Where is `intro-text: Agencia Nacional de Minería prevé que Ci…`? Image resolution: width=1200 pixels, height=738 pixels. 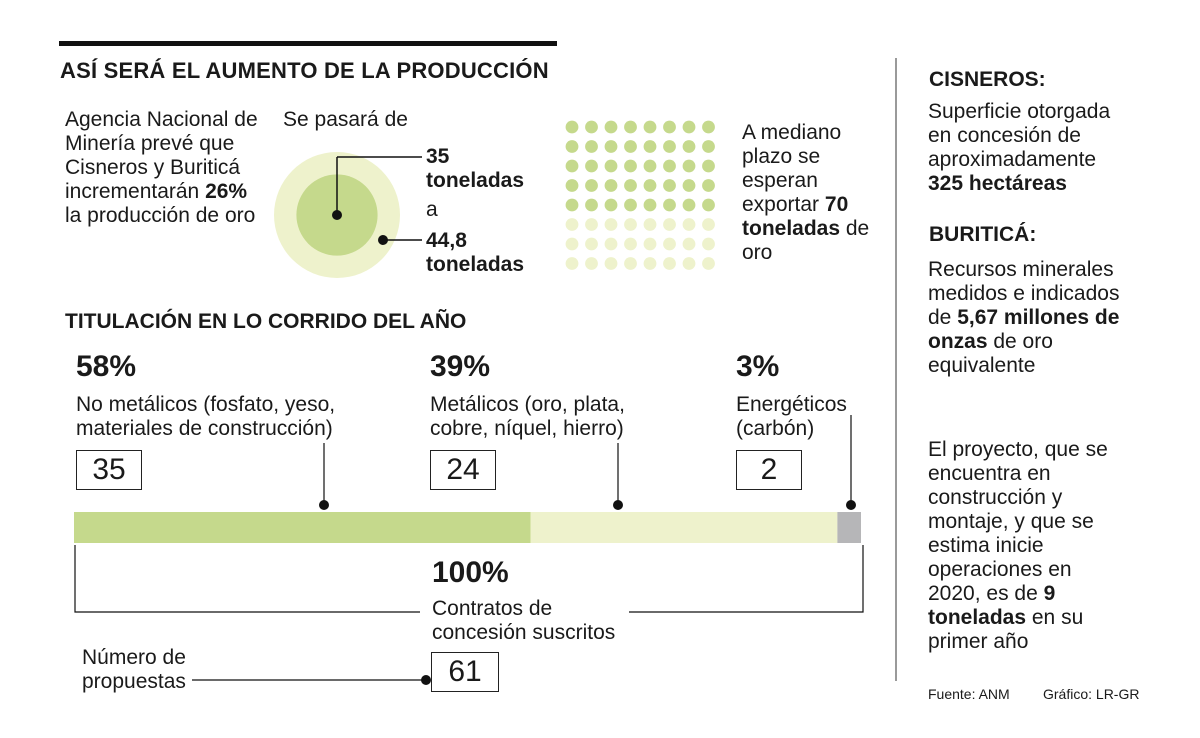
intro-text: Agencia Nacional de Minería prevé que Ci… is located at coordinates (165, 168).